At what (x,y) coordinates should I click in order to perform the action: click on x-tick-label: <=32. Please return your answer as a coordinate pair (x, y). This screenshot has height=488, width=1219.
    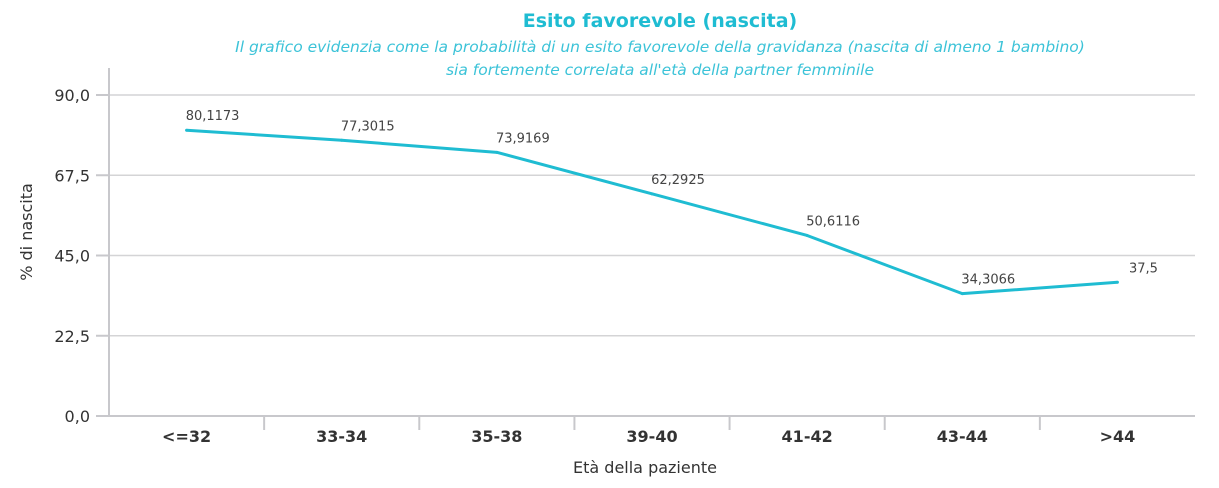
    Looking at the image, I should click on (186, 436).